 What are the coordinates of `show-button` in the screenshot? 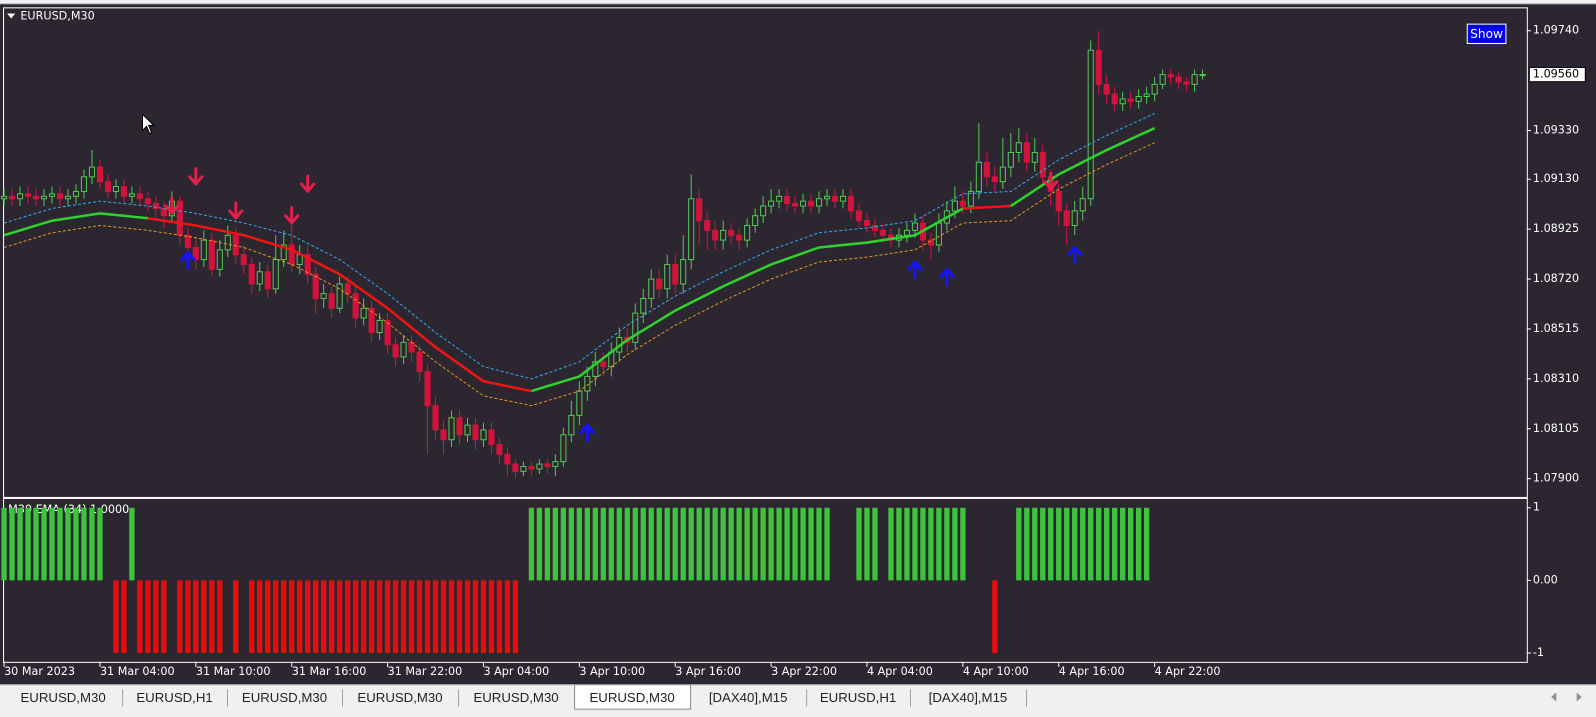 It's located at (1486, 33).